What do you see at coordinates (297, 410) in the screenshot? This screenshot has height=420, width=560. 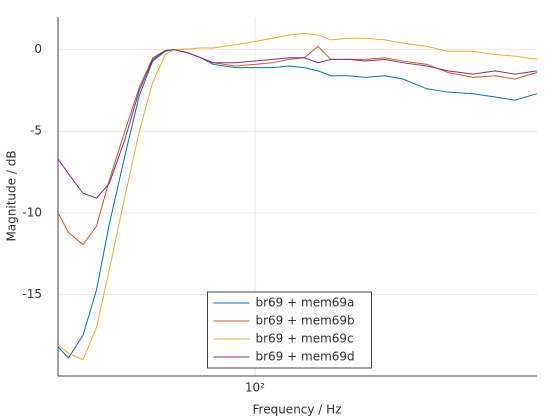 I see `x-axis-label: Frequency / Hz` at bounding box center [297, 410].